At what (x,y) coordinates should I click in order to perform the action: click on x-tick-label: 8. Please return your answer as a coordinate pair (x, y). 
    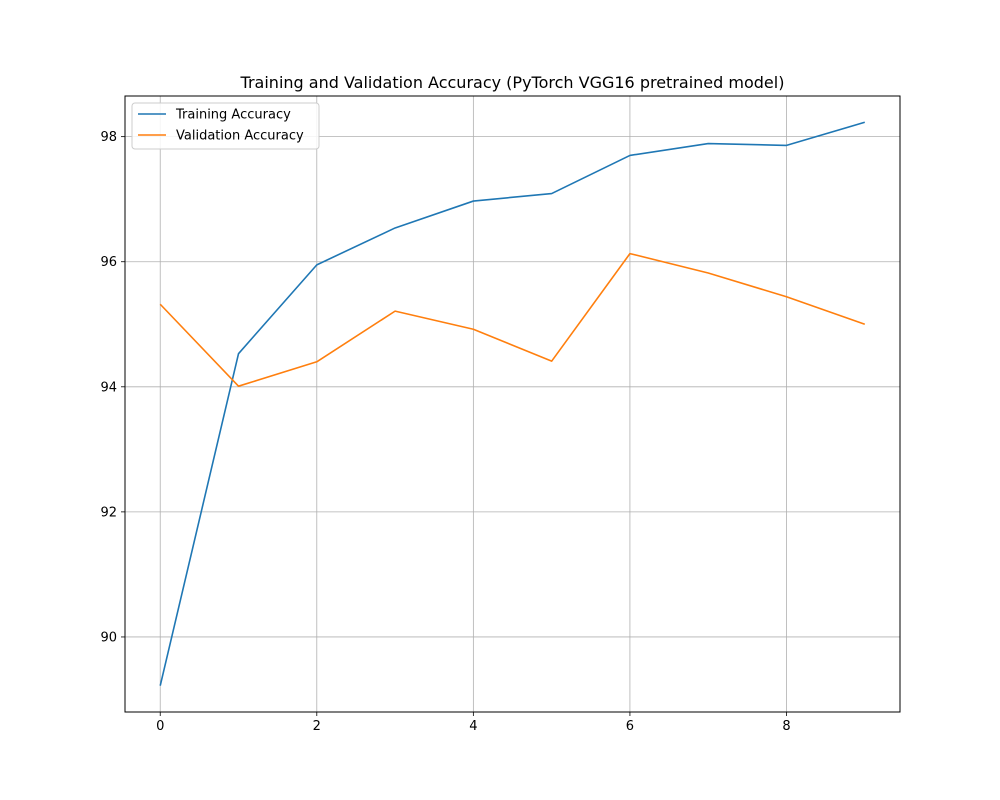
    Looking at the image, I should click on (786, 726).